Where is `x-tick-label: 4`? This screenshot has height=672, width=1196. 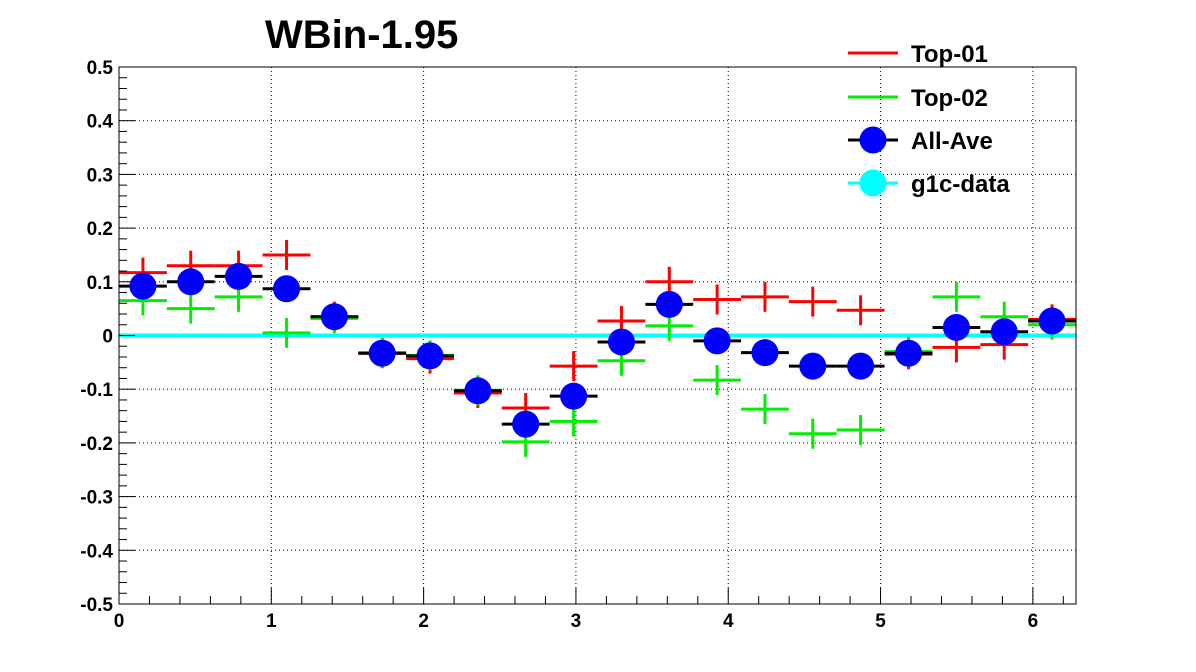 x-tick-label: 4 is located at coordinates (728, 621).